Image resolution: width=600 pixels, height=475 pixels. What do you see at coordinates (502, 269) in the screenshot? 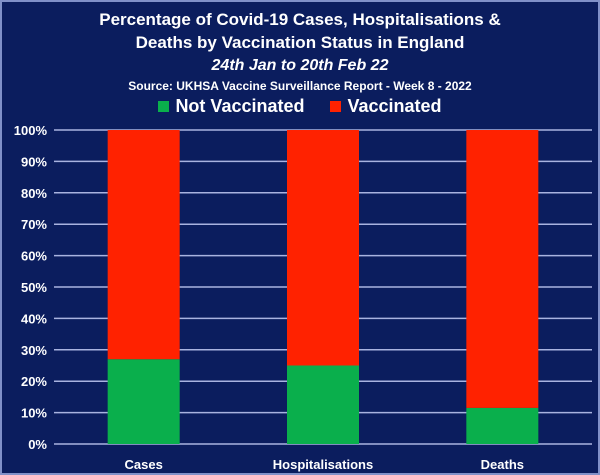
I see `bar-vaccinated-deaths` at bounding box center [502, 269].